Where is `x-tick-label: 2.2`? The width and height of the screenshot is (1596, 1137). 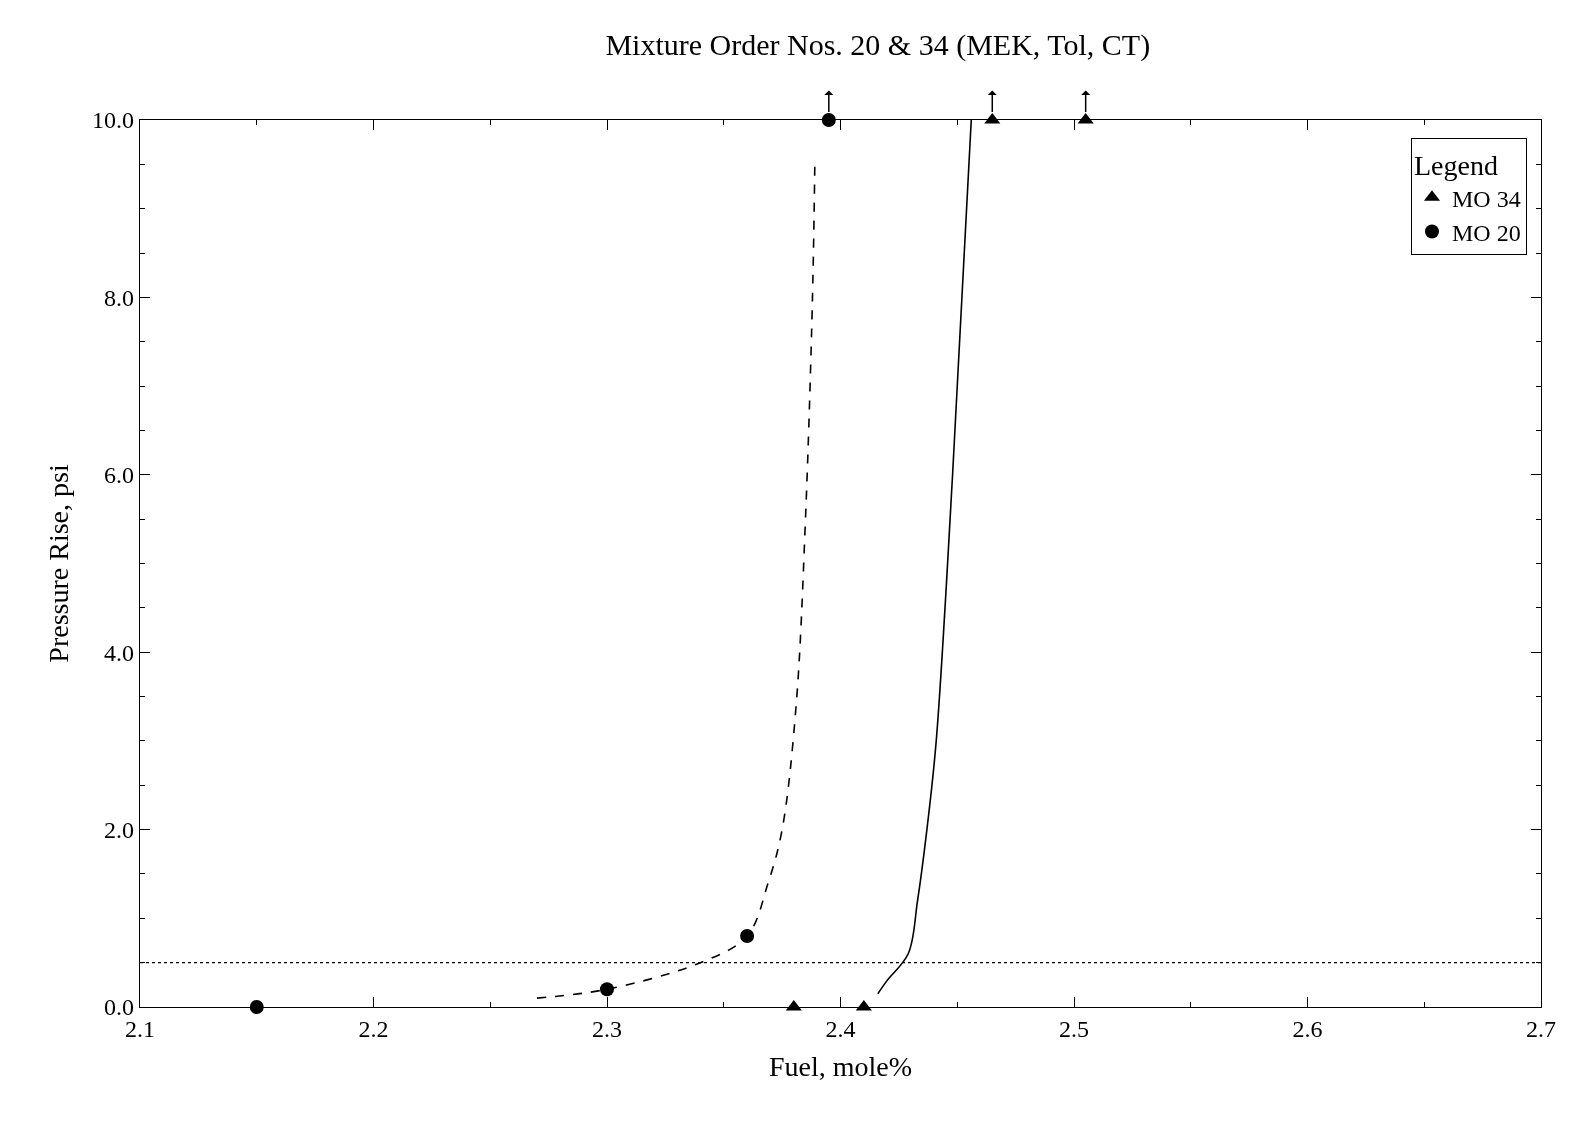 x-tick-label: 2.2 is located at coordinates (373, 1028).